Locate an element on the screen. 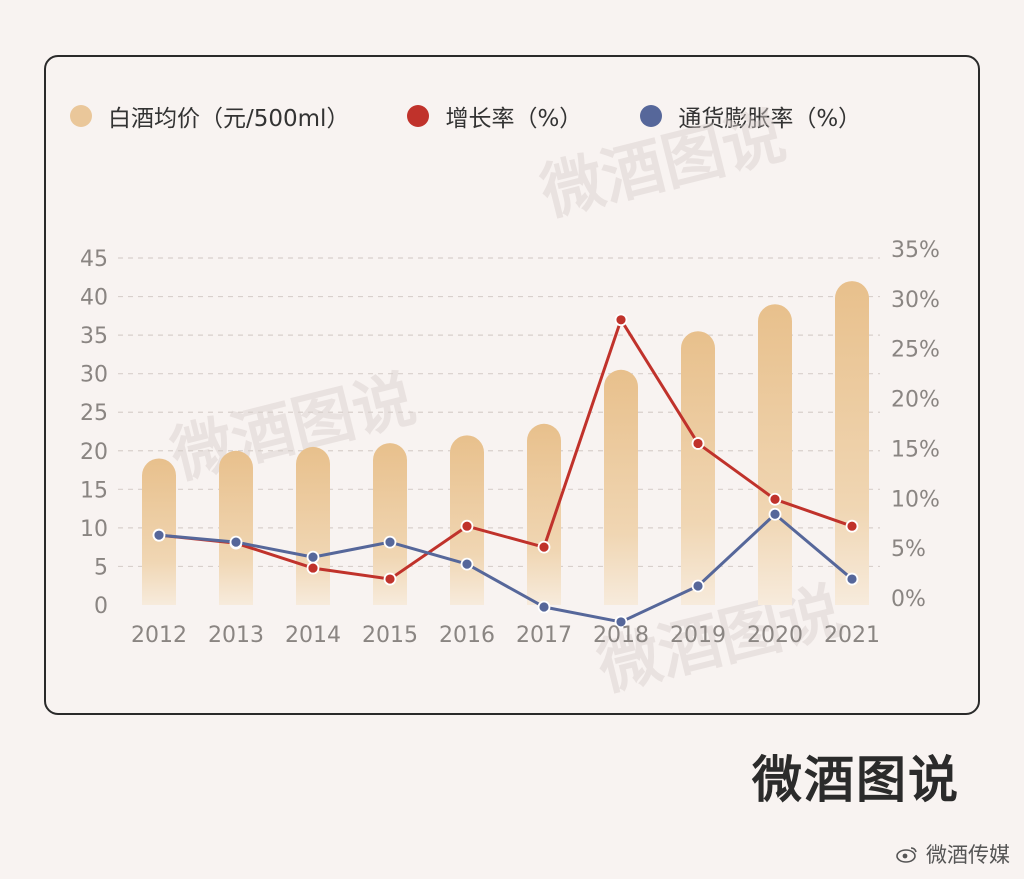 The height and width of the screenshot is (879, 1024). growth-point-2019 is located at coordinates (698, 443).